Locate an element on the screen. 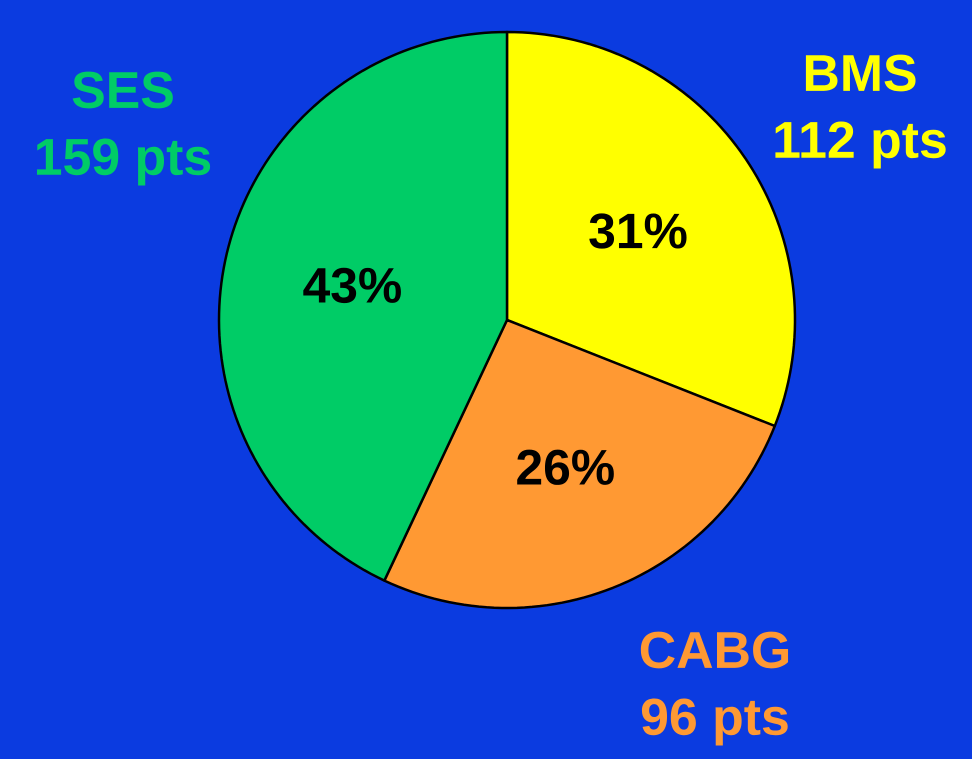  slice-label: CABG is located at coordinates (714, 650).